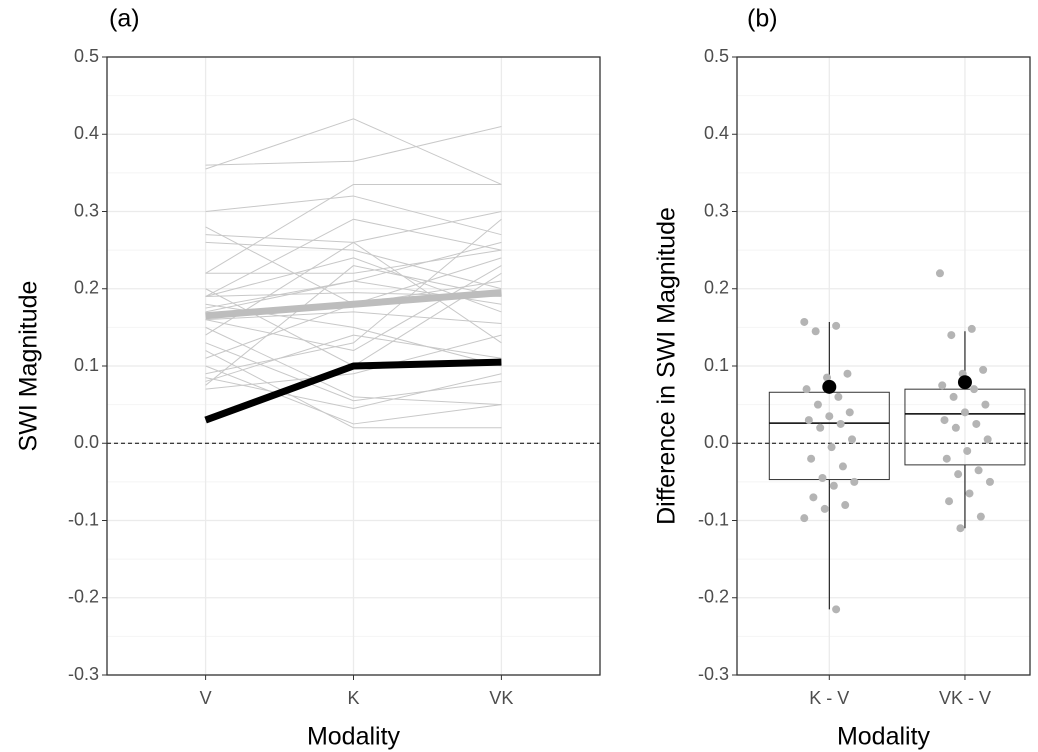  What do you see at coordinates (29, 366) in the screenshot?
I see `y-axis-title: SWI Magnitude` at bounding box center [29, 366].